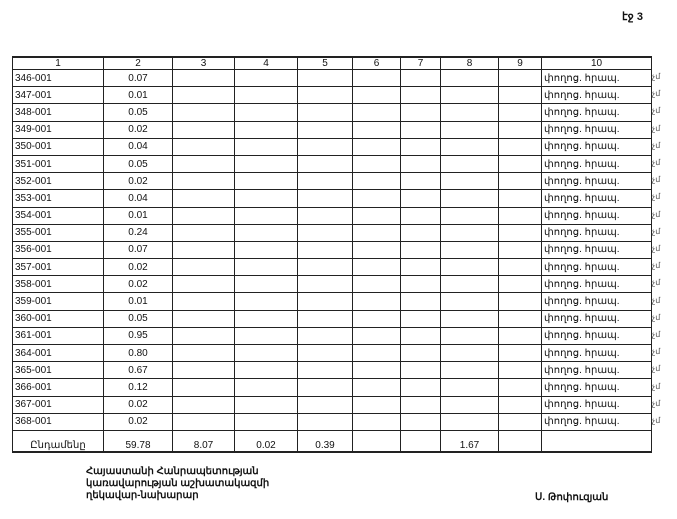 The image size is (677, 519). I want to click on table-row: 359-001 0.01 փողոց. հրապ., so click(332, 301).